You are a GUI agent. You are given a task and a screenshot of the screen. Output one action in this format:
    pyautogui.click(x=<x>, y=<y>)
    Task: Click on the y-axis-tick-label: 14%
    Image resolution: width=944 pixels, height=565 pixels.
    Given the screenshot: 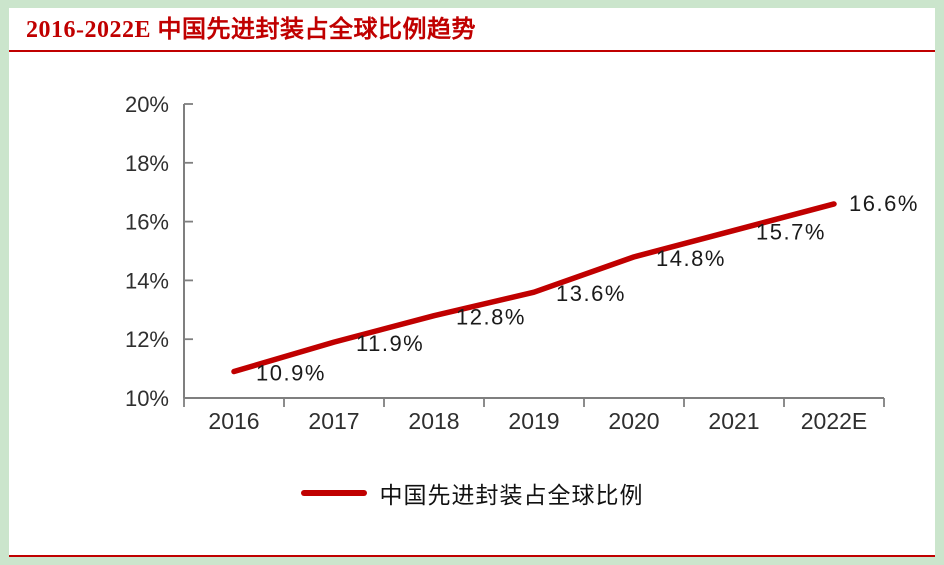 What is the action you would take?
    pyautogui.click(x=147, y=280)
    